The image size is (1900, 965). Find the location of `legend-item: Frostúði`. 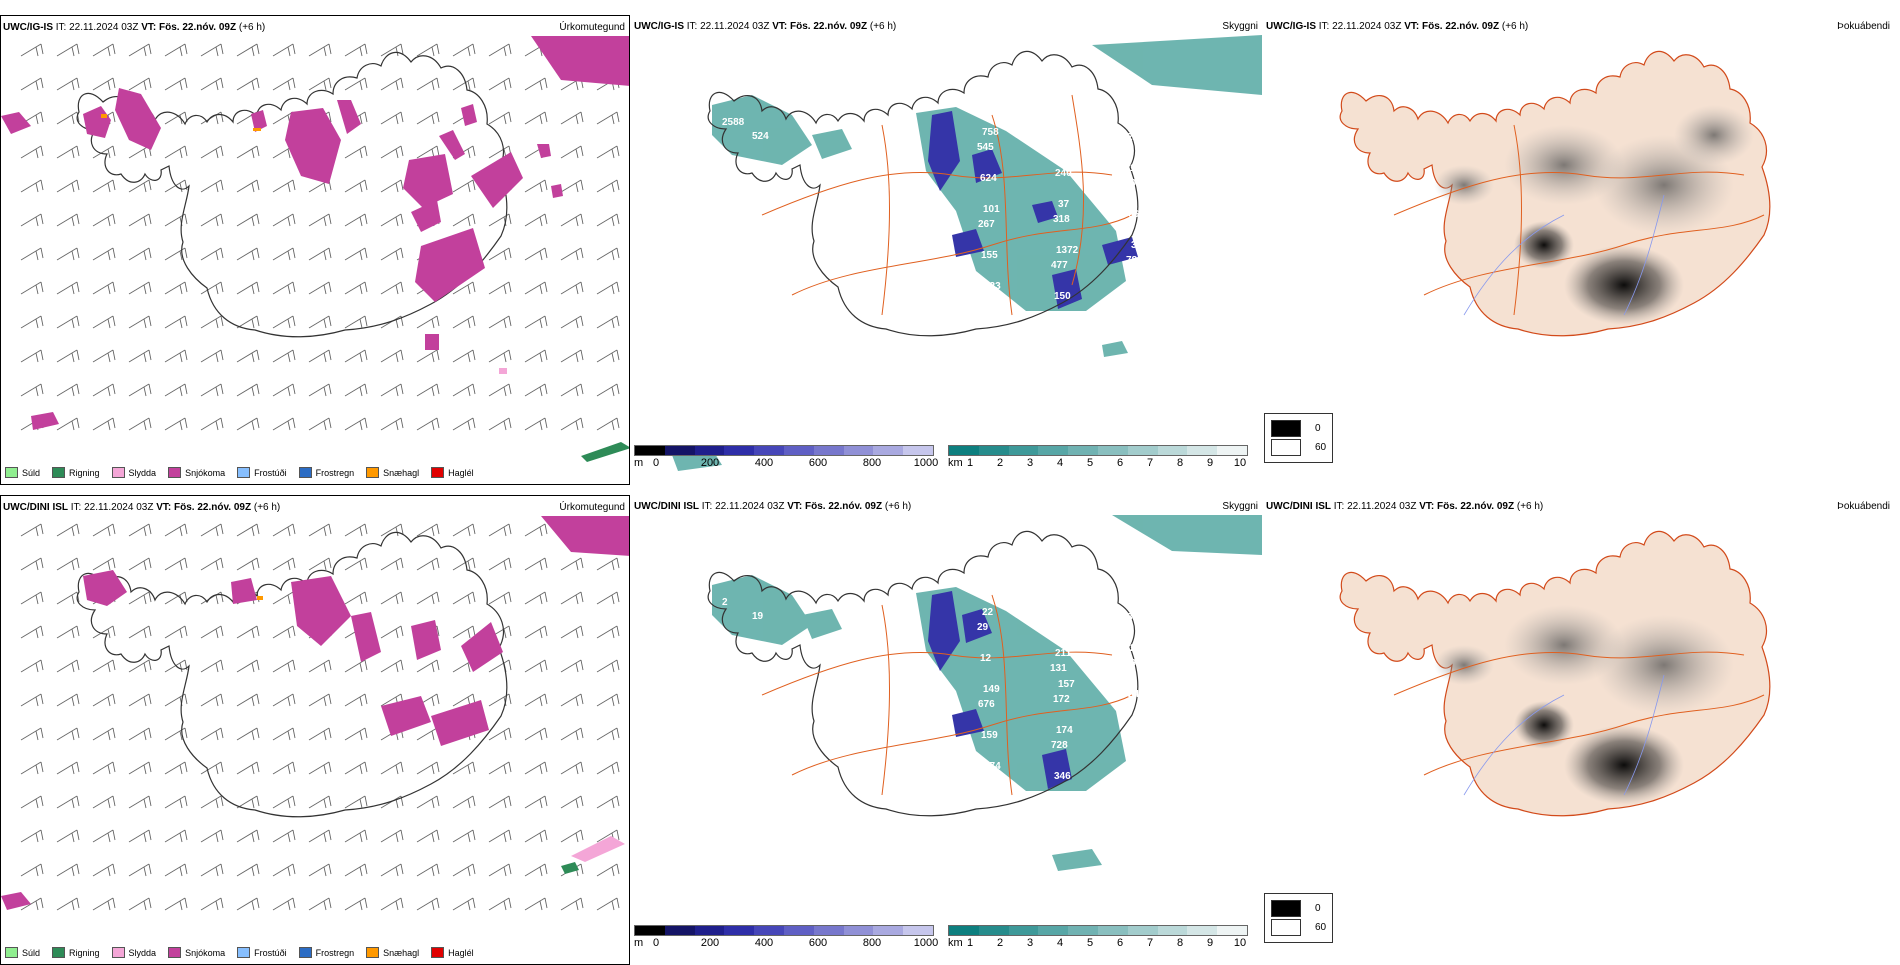

legend-item: Frostúði is located at coordinates (262, 472).